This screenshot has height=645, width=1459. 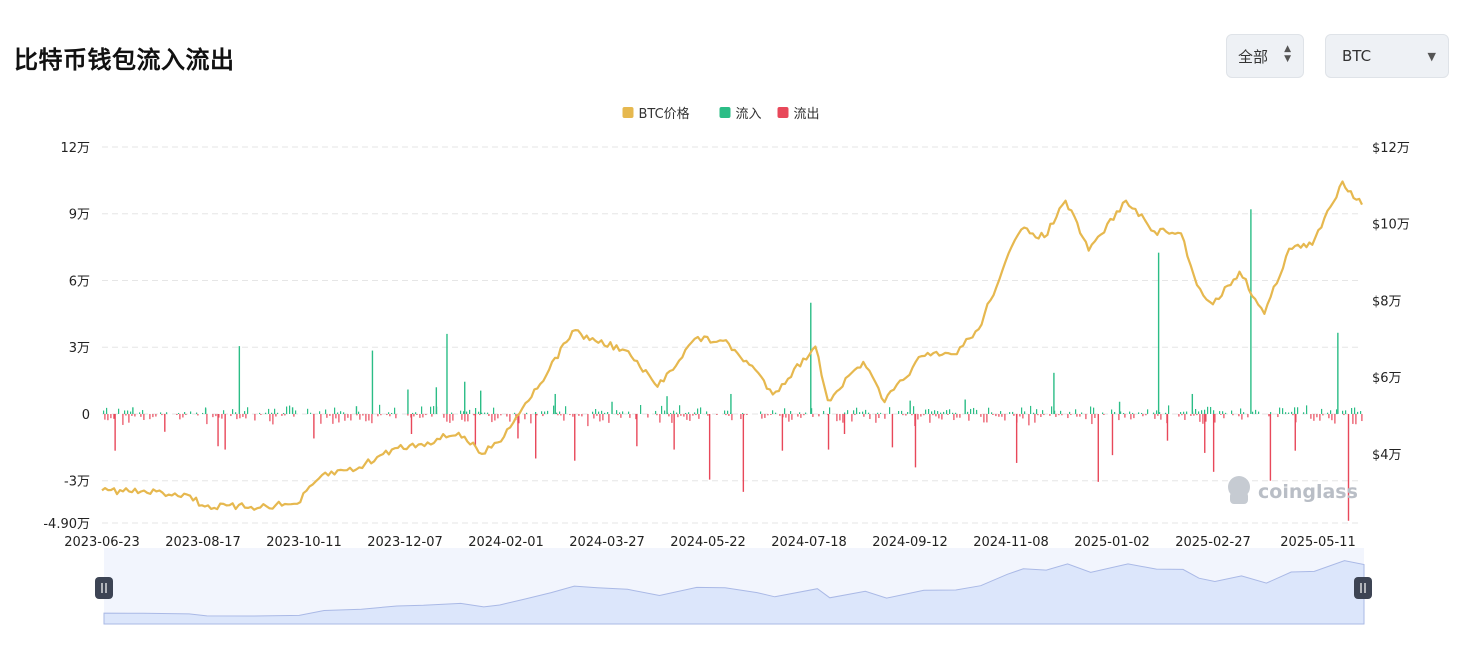 What do you see at coordinates (1239, 498) in the screenshot?
I see `coinglass-logo` at bounding box center [1239, 498].